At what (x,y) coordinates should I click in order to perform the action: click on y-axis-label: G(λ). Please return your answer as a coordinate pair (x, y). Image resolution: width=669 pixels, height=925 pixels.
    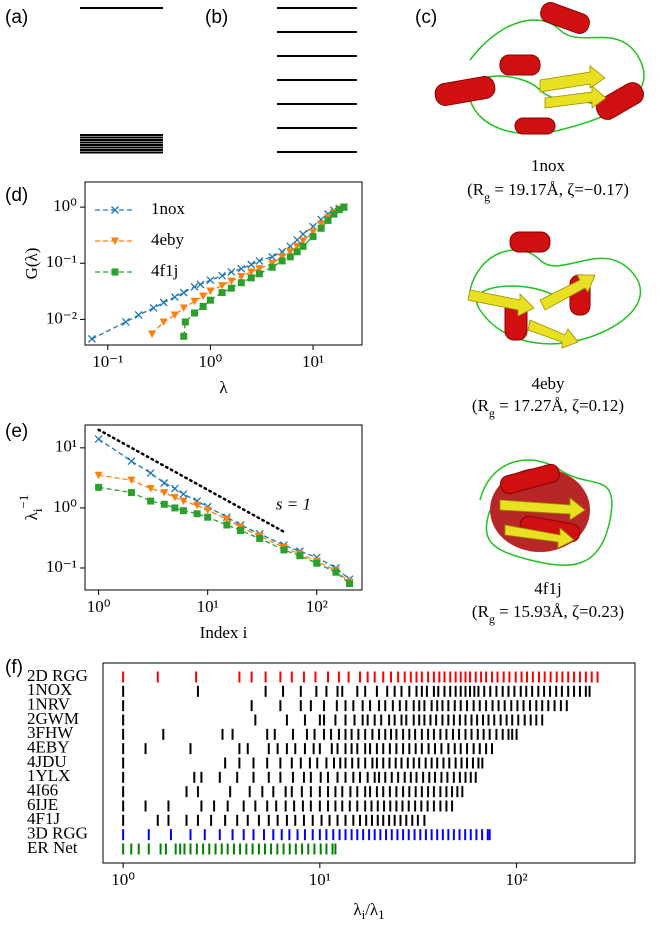
    Looking at the image, I should click on (31, 264).